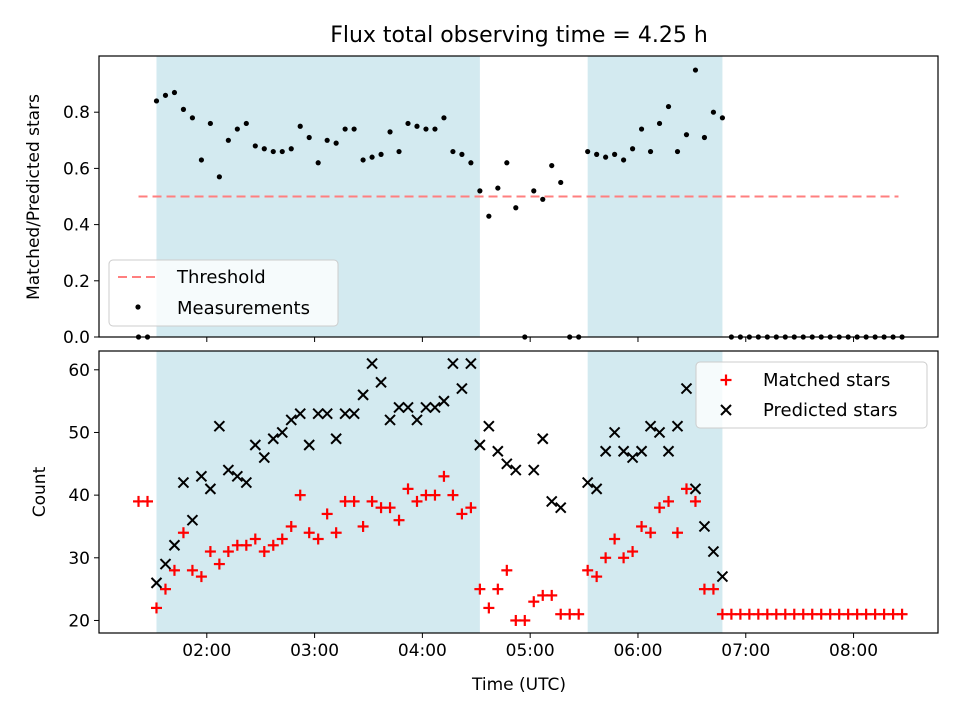 This screenshot has width=960, height=720. Describe the element at coordinates (76, 169) in the screenshot. I see `y-tick-label: 0.6` at that location.